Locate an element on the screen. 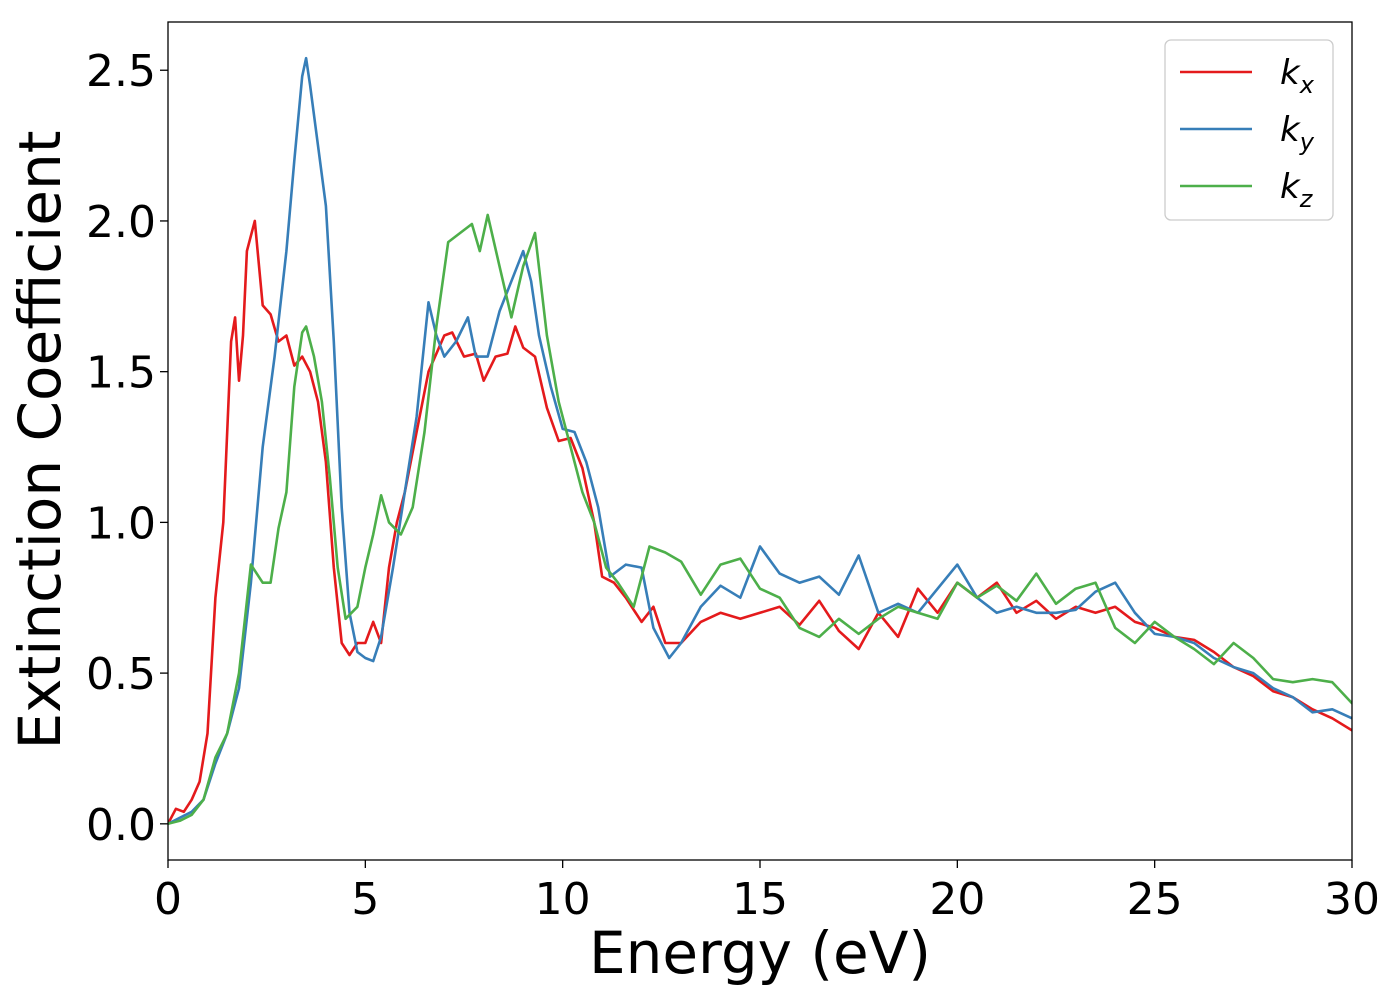  y-axis-label: Extinction Coefficient is located at coordinates (40, 440).